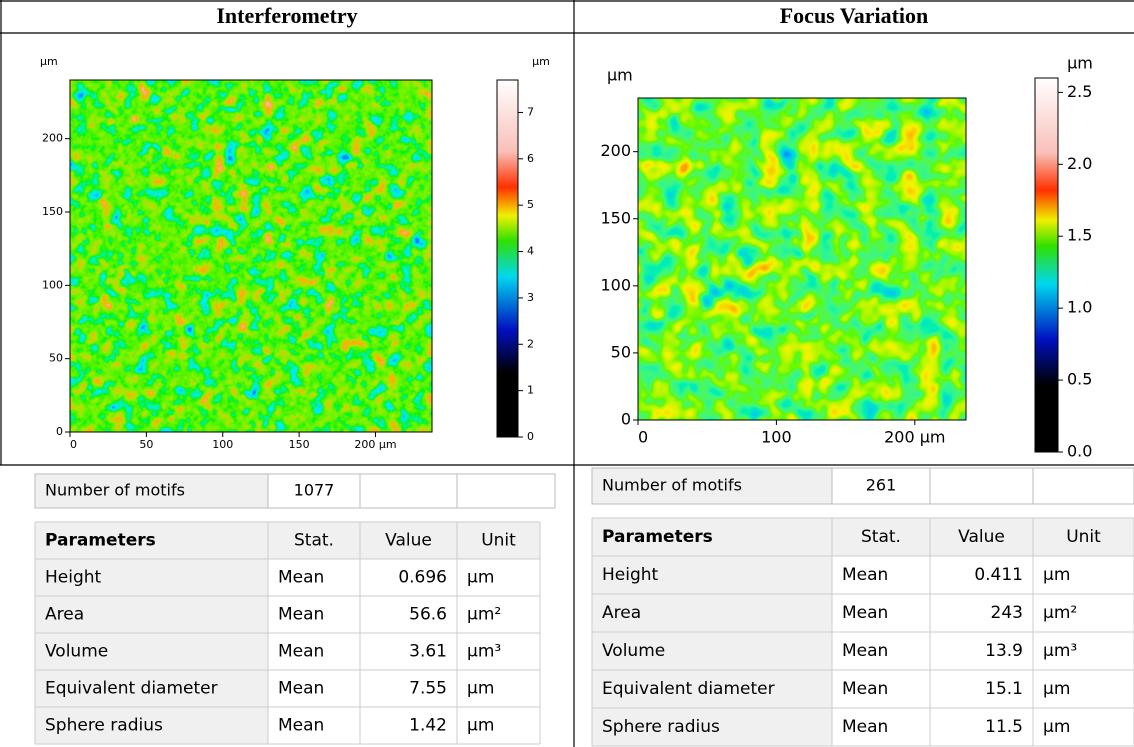 The image size is (1134, 747). I want to click on table-cell: 15.1, so click(1004, 689).